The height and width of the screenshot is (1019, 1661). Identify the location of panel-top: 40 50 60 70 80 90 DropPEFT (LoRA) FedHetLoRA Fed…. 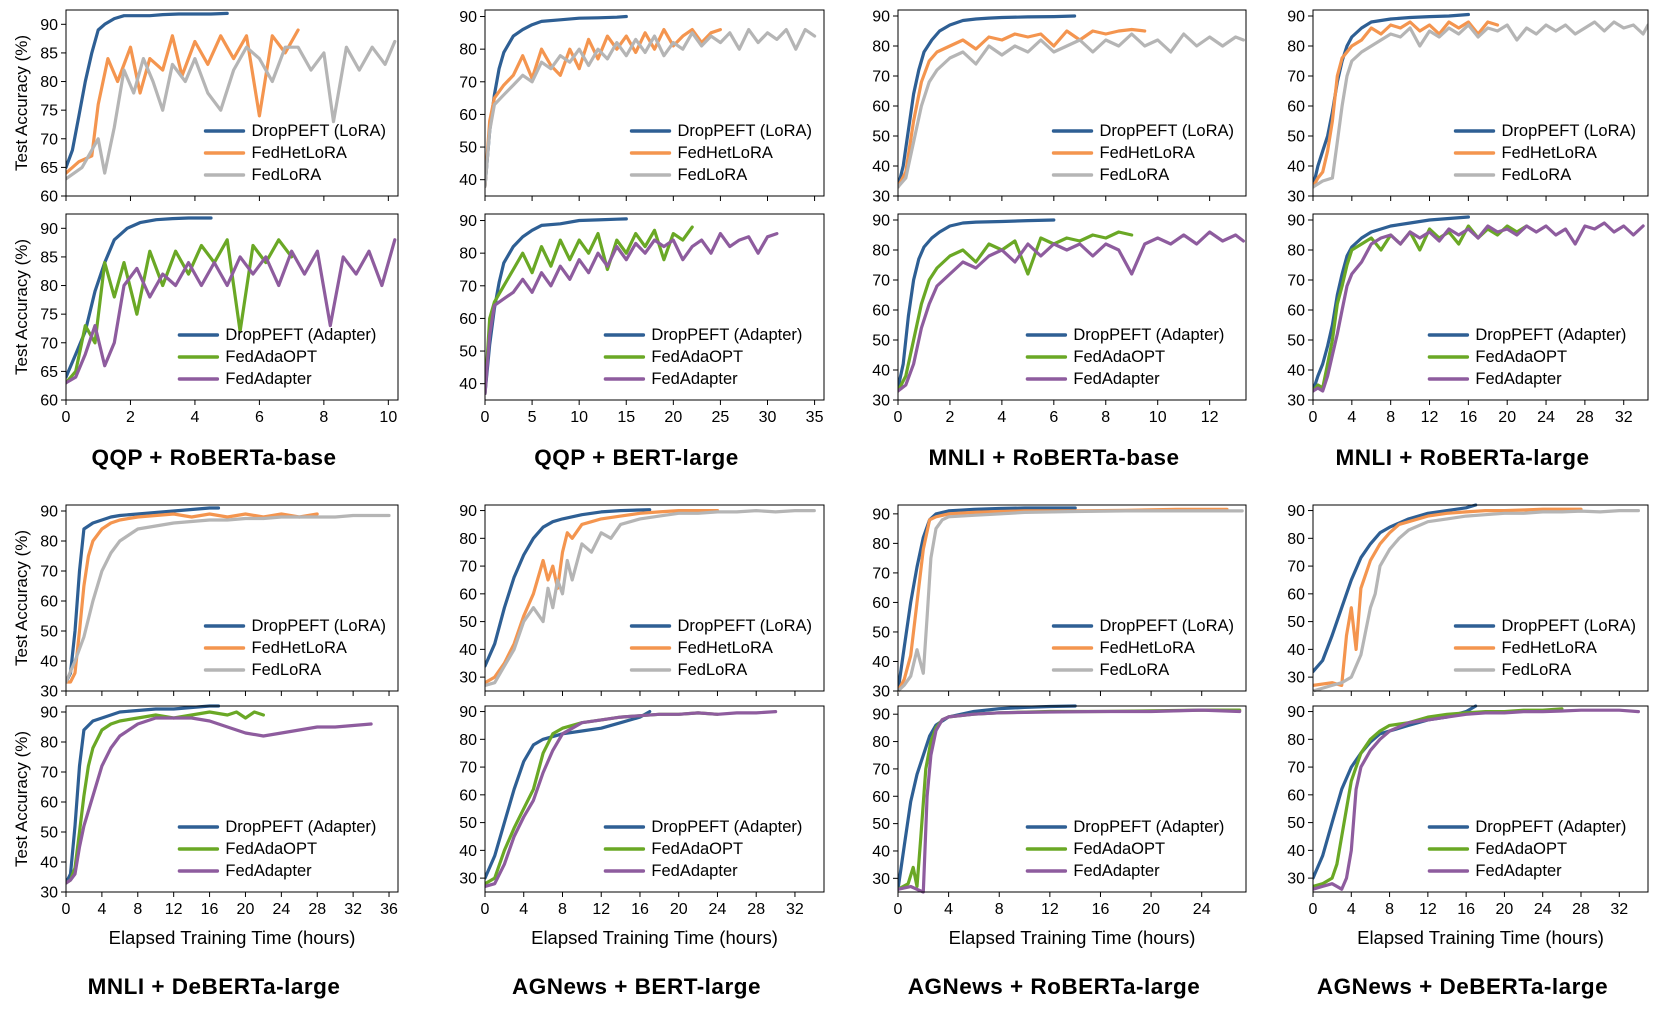
(642, 105).